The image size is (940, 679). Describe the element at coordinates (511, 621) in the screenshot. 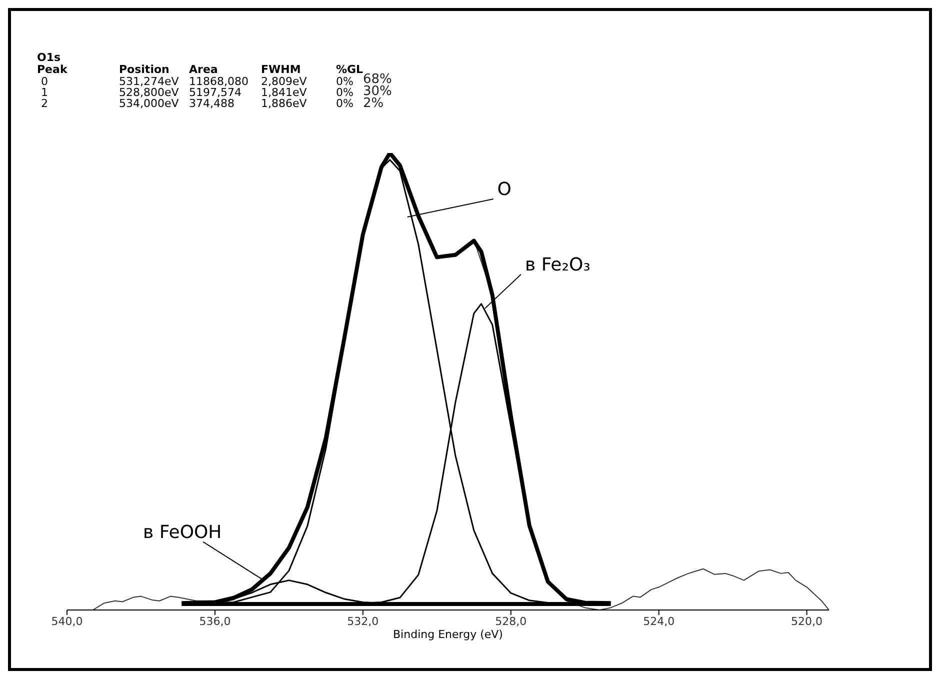

I see `x-tick-label: 528,0` at that location.